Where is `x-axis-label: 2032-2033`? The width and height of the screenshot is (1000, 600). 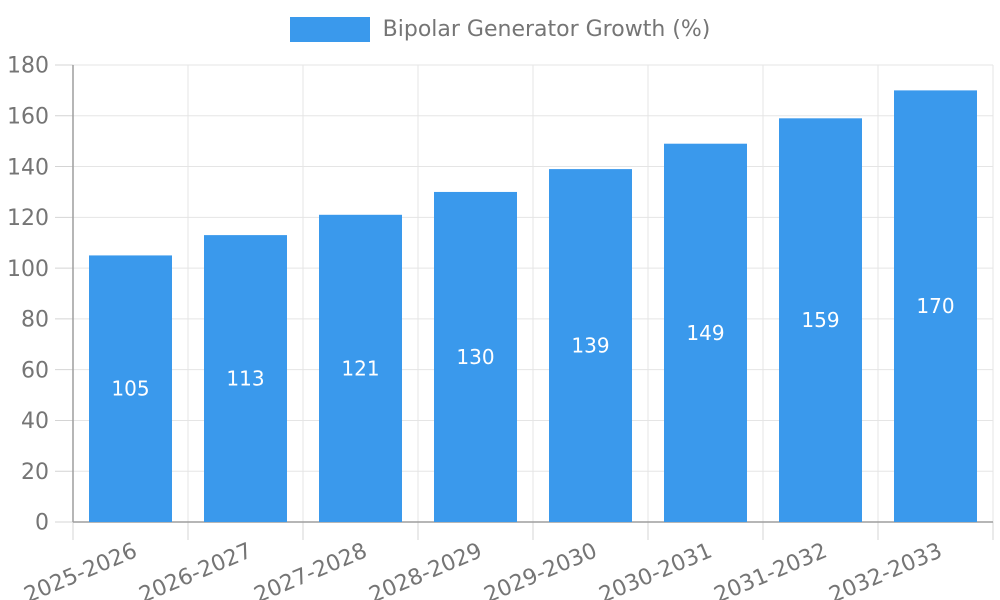 x-axis-label: 2032-2033 is located at coordinates (886, 569).